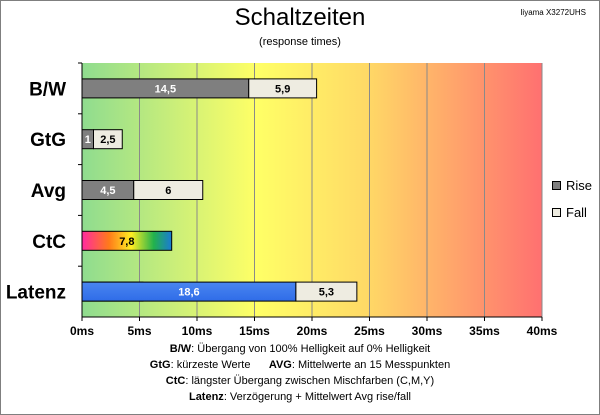 The image size is (600, 415). Describe the element at coordinates (47, 89) in the screenshot. I see `category-label: B/W` at that location.